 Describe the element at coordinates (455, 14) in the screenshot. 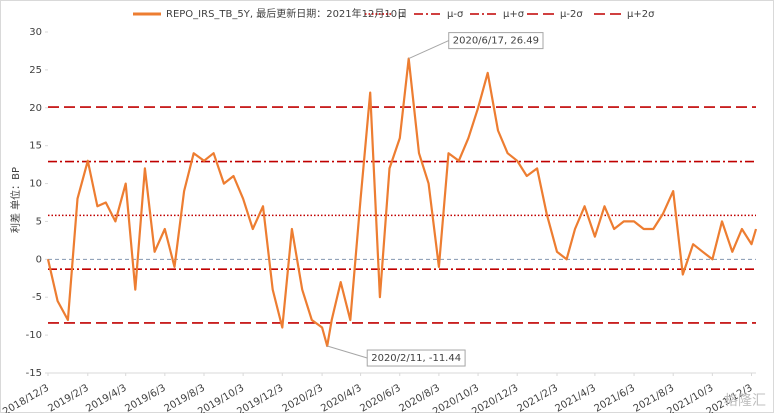

I see `legend-label: μ-σ` at that location.